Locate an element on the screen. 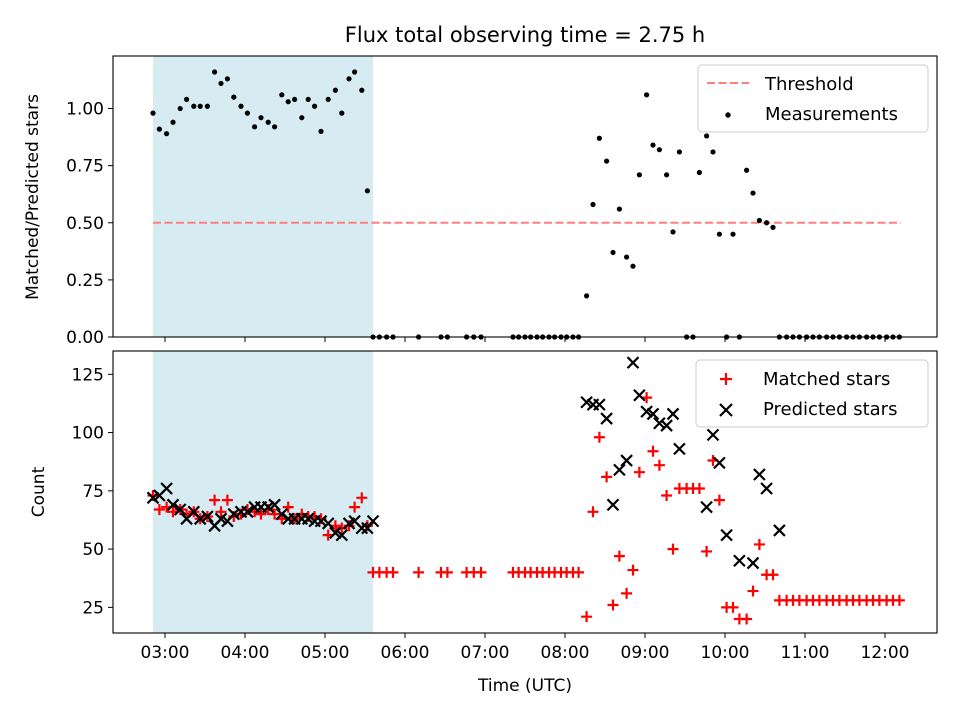  legend-measurements-swatch is located at coordinates (728, 115).